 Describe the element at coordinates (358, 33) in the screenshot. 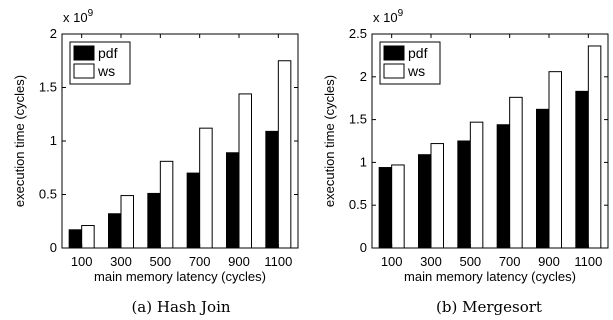

I see `y-tick-label: 2.5` at that location.